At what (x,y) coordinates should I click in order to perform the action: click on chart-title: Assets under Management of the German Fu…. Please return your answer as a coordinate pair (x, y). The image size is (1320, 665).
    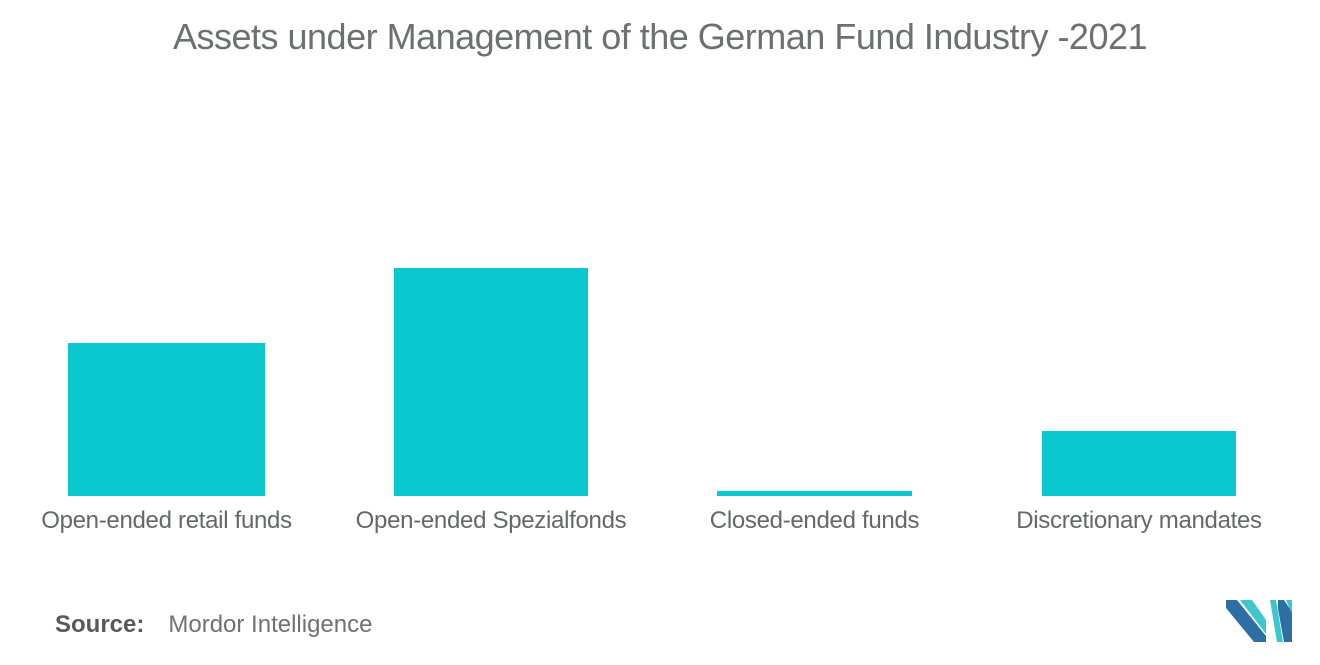
    Looking at the image, I should click on (660, 36).